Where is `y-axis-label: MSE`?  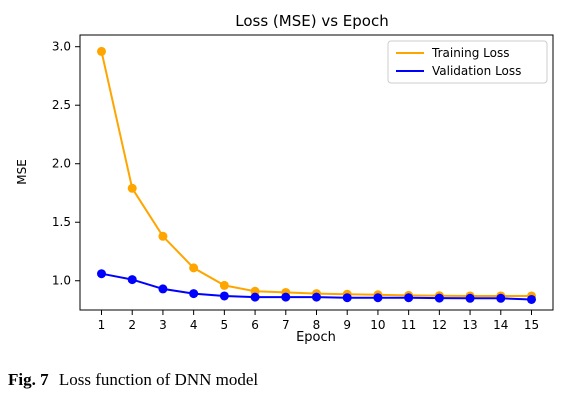
y-axis-label: MSE is located at coordinates (22, 172).